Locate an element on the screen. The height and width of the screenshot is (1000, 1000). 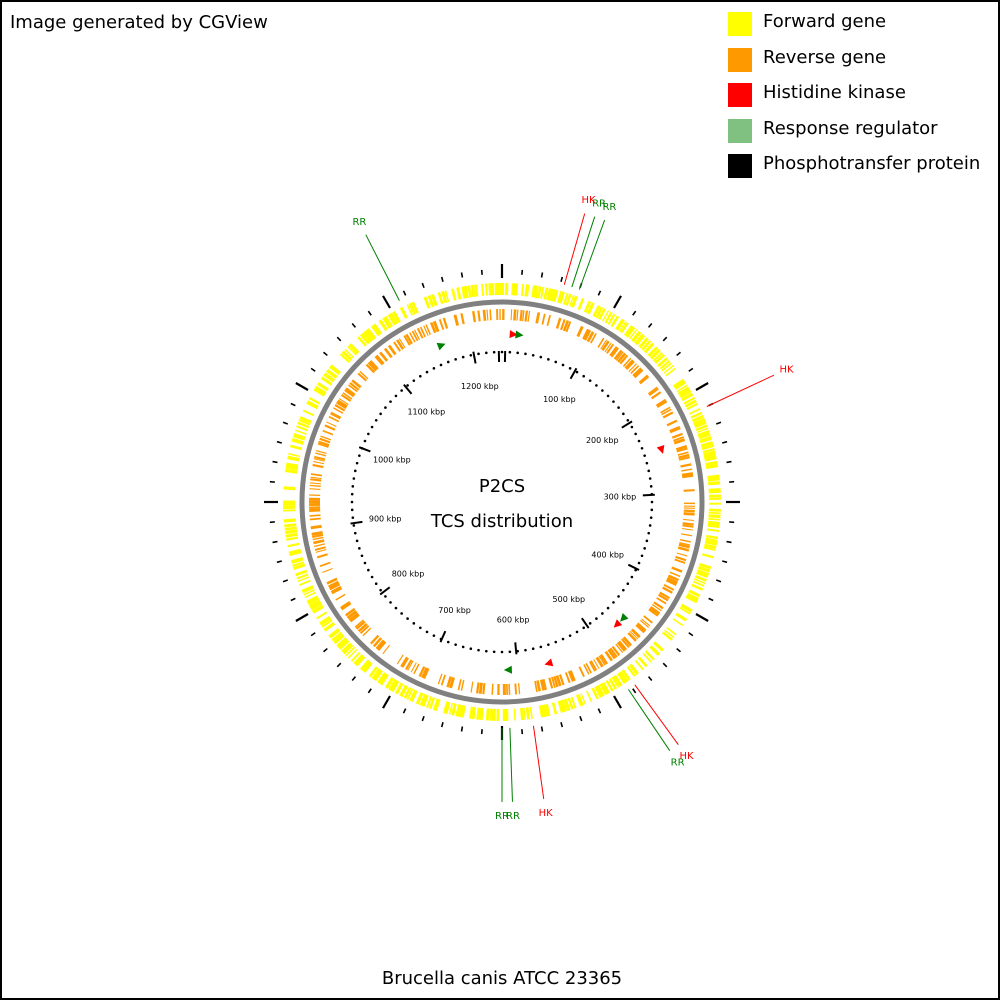
hk-marker is located at coordinates (513, 334).